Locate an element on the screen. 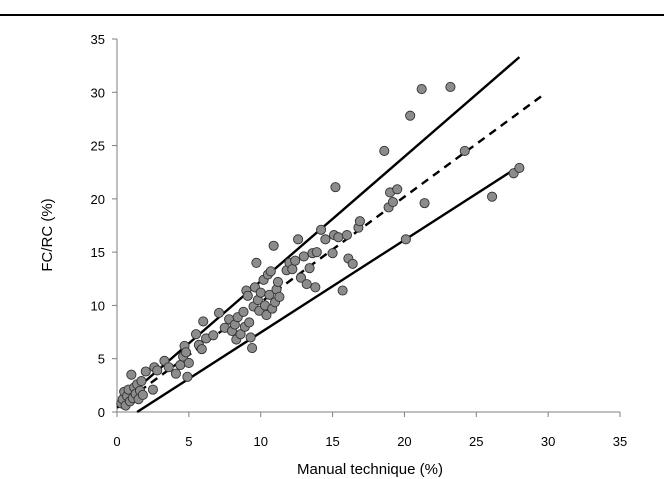 The image size is (664, 479). y-tick-label: 5 is located at coordinates (101, 359).